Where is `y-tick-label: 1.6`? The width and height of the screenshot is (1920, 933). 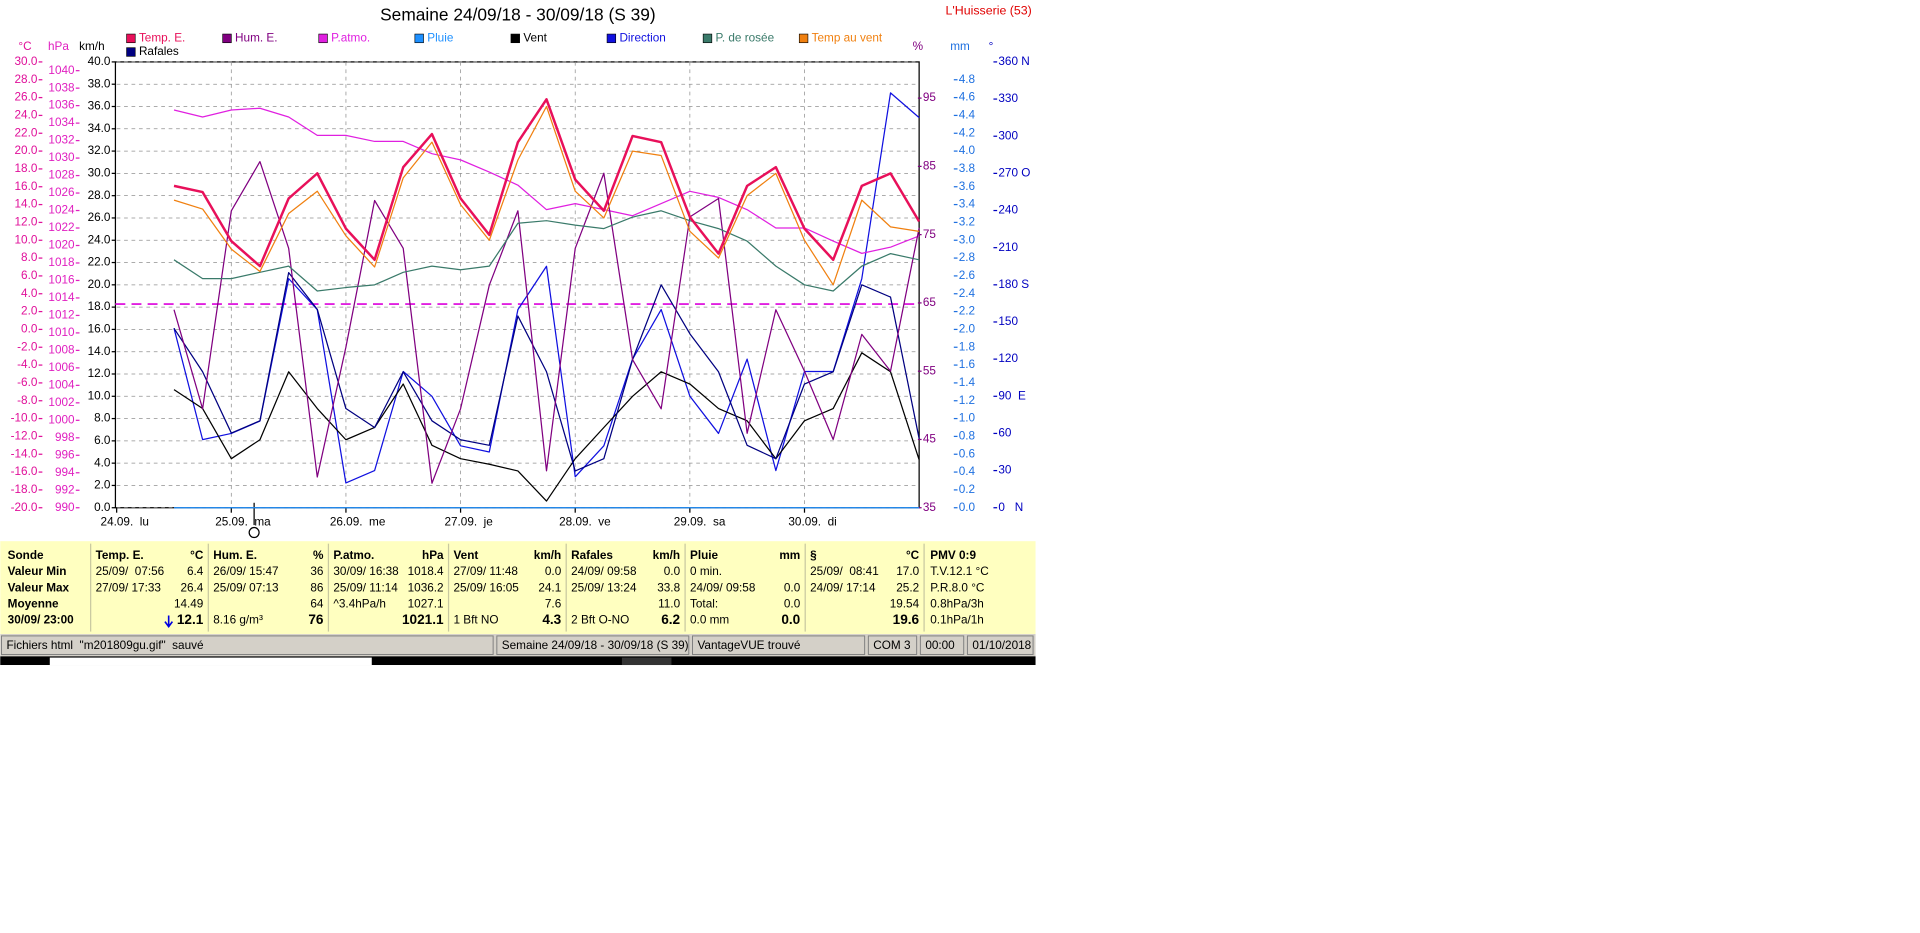 y-tick-label: 1.6 is located at coordinates (967, 364).